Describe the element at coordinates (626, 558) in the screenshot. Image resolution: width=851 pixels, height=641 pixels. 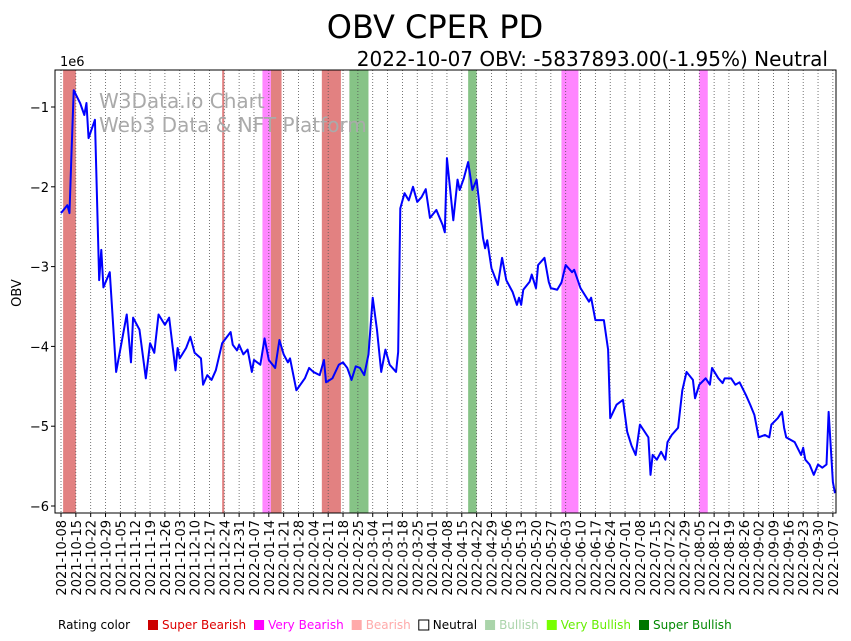
I see `x-tick-label: 2022-07-01` at that location.